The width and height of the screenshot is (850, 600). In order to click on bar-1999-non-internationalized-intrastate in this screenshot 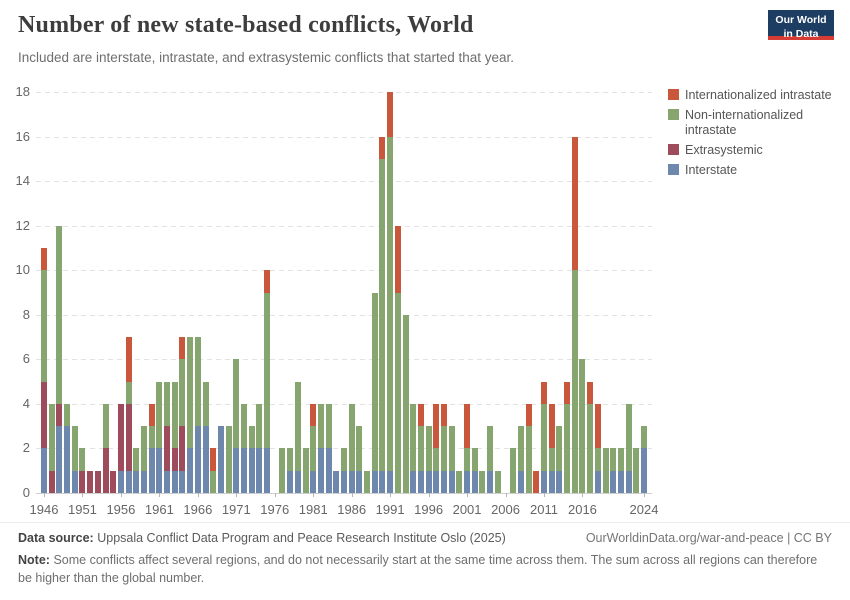, I will do `click(451, 448)`.